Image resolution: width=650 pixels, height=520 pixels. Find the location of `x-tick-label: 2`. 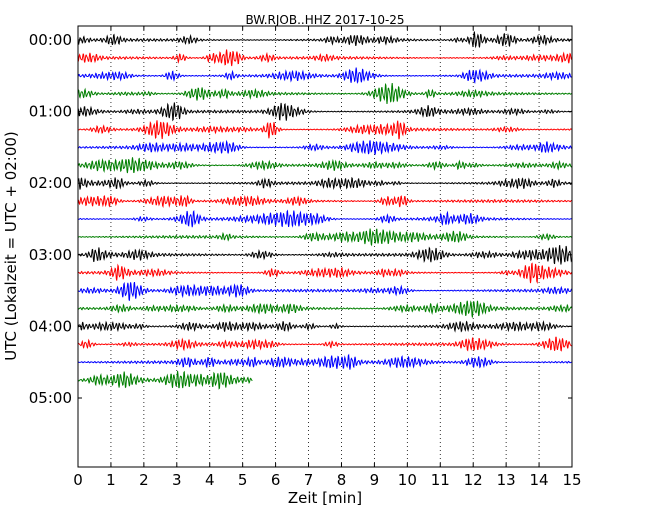

x-tick-label: 2 is located at coordinates (144, 480).